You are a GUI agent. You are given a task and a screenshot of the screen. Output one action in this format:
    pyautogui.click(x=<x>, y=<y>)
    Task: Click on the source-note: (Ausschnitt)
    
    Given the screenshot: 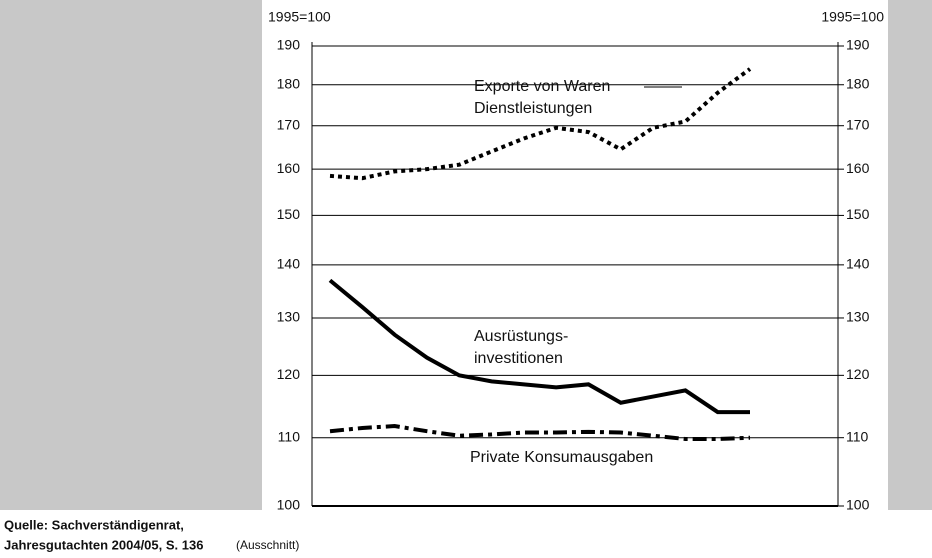 What is the action you would take?
    pyautogui.click(x=267, y=545)
    